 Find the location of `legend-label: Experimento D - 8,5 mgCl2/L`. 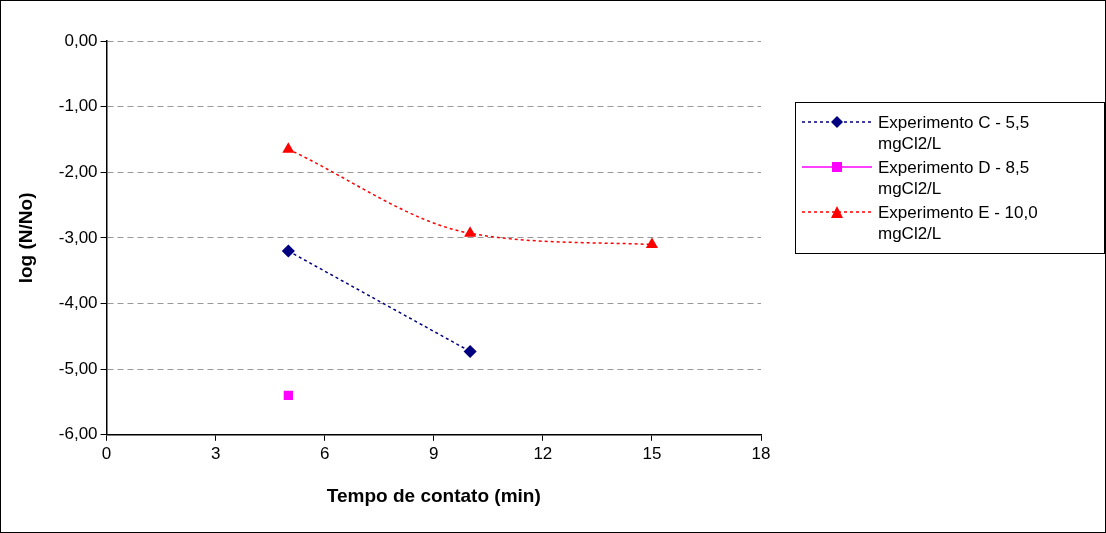

legend-label: Experimento D - 8,5 mgCl2/L is located at coordinates (954, 178).